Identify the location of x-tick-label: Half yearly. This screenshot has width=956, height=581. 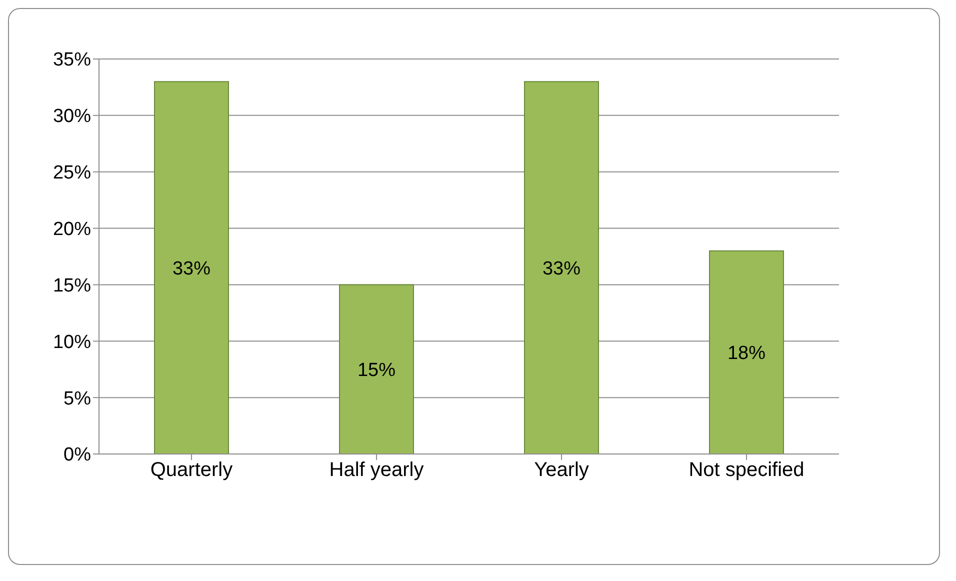
(376, 470).